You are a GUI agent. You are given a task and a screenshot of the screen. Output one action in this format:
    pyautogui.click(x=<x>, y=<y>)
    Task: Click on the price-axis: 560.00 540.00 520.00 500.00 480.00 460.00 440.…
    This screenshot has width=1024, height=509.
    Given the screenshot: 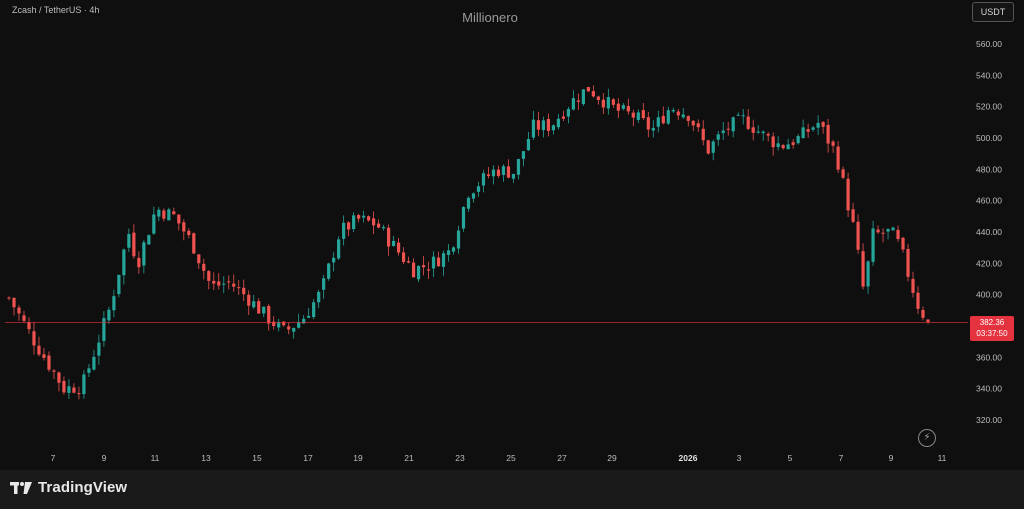 What is the action you would take?
    pyautogui.click(x=989, y=232)
    